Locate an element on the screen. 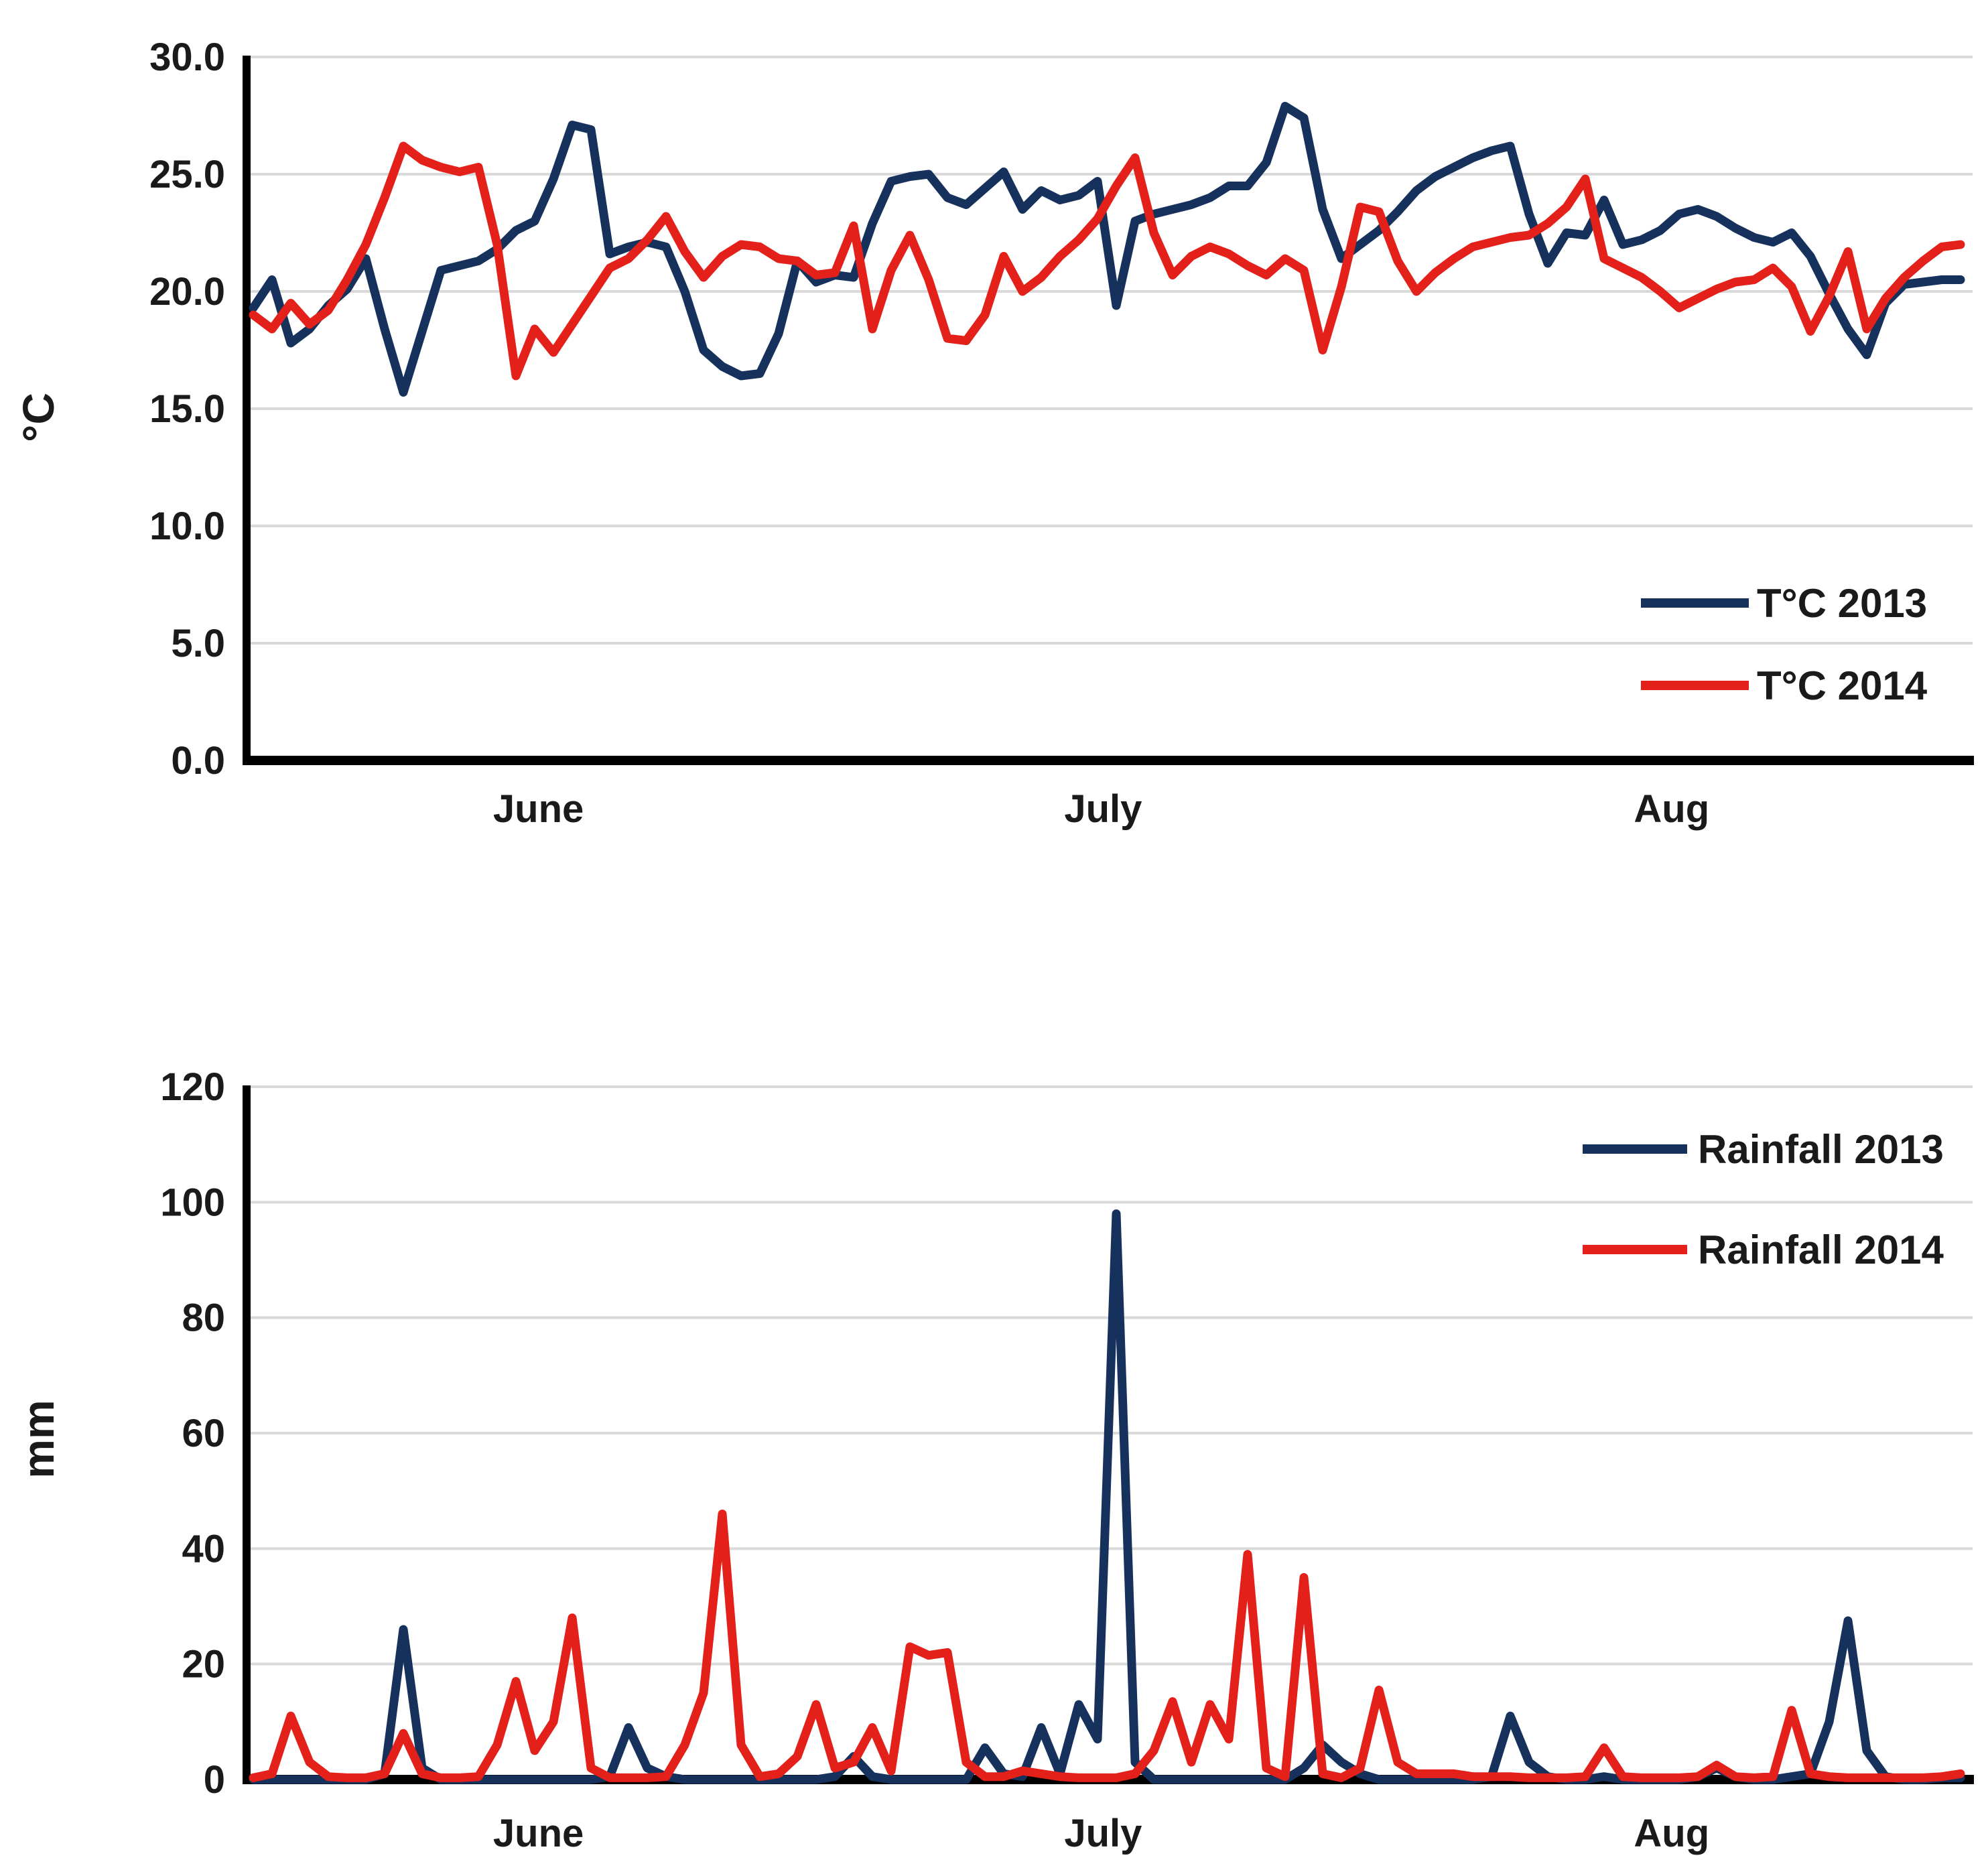  rainfall-x-month-label: July is located at coordinates (1103, 1834).